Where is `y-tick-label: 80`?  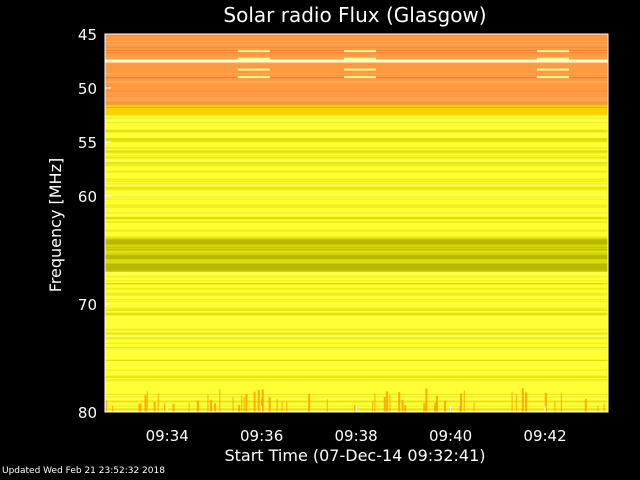
y-tick-label: 80 is located at coordinates (87, 413).